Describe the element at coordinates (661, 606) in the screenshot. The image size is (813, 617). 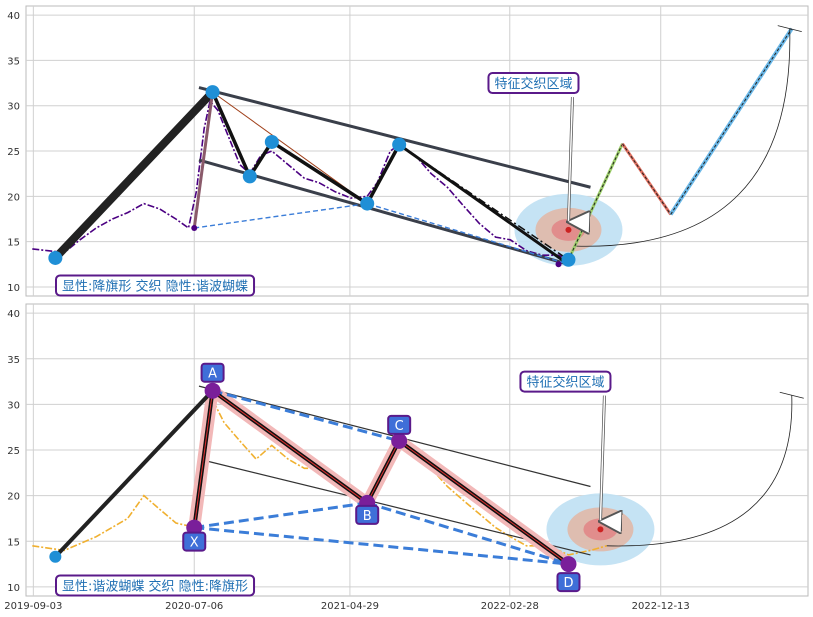
I see `x-tick-label: 2022-12-13` at that location.